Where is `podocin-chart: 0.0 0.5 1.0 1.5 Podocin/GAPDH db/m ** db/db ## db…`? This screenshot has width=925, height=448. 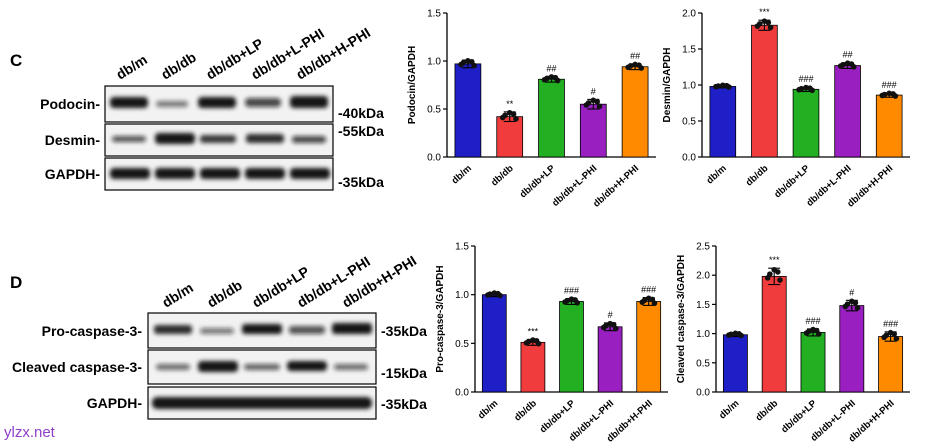
podocin-chart: 0.0 0.5 1.0 1.5 Podocin/GAPDH db/m ** db/db ## db… is located at coordinates (531, 109).